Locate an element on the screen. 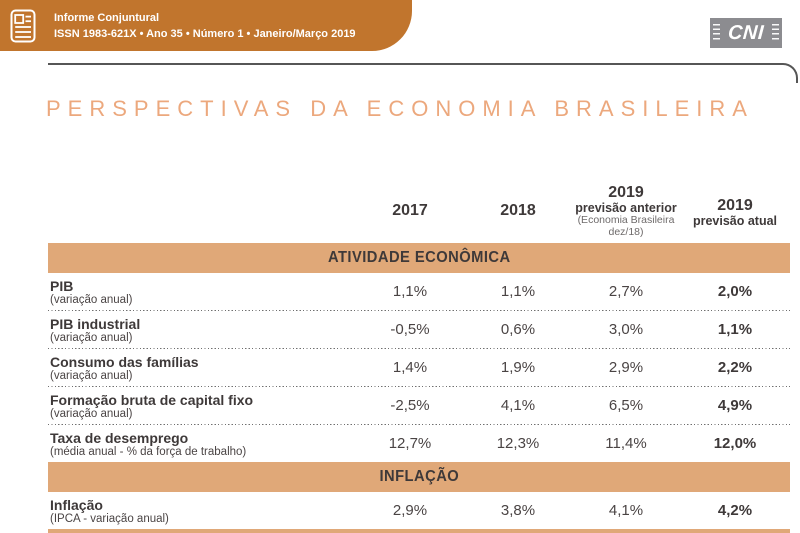 The image size is (800, 533). row-label-cell: Inflação (IPCA - variação anual) is located at coordinates (202, 511).